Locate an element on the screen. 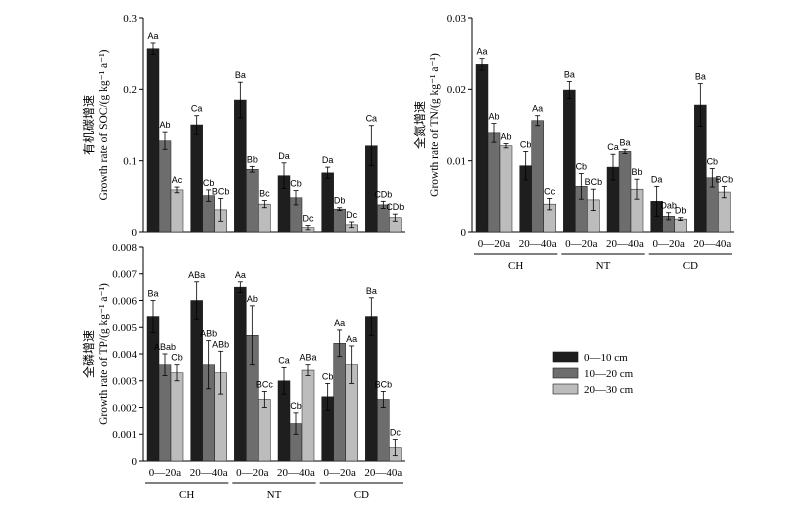 This screenshot has width=800, height=508. y-axis-title-cn: 全氮增速 is located at coordinates (419, 125).